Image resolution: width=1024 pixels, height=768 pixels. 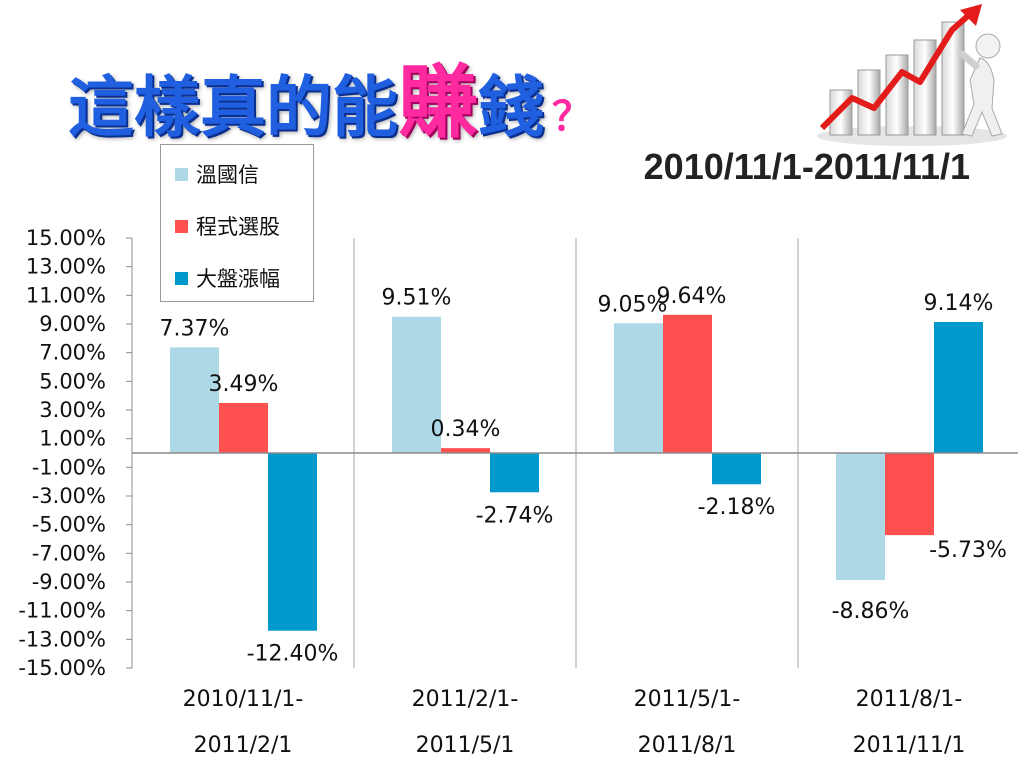 What do you see at coordinates (912, 75) in the screenshot?
I see `rising-chart-figure-icon` at bounding box center [912, 75].